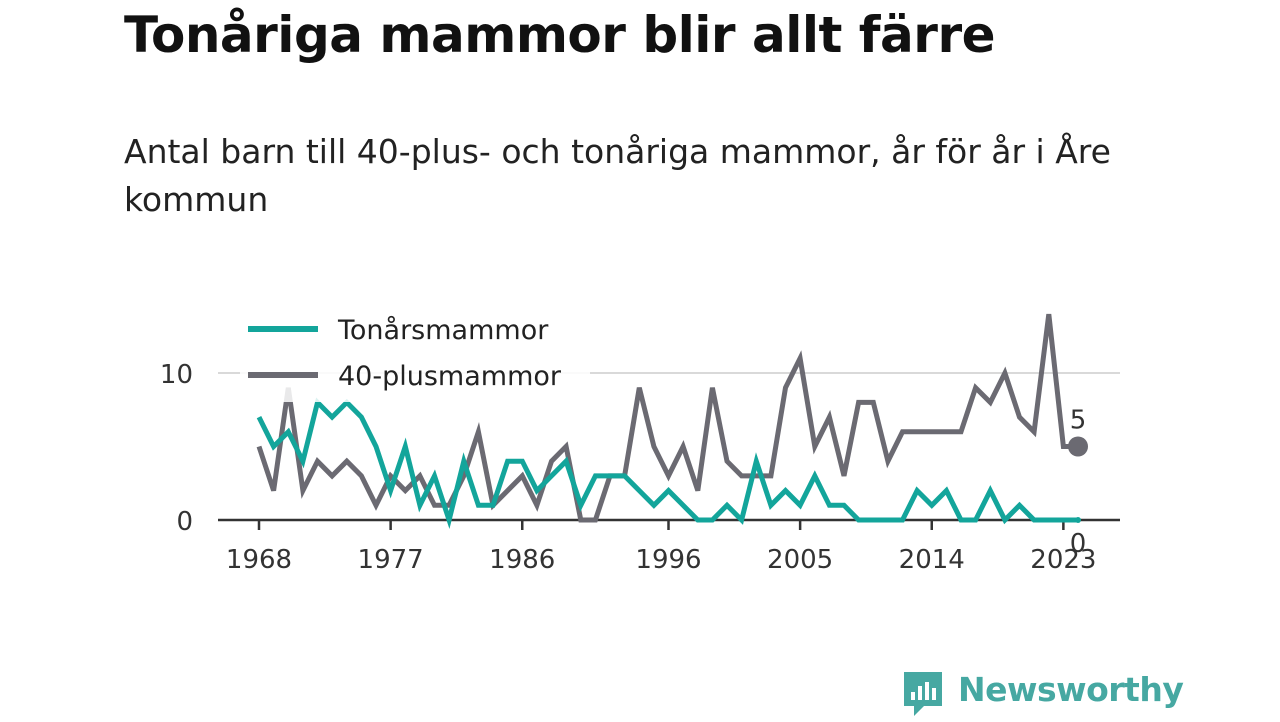 This screenshot has width=1280, height=722. I want to click on y-tick-label-0: 0, so click(184, 522).